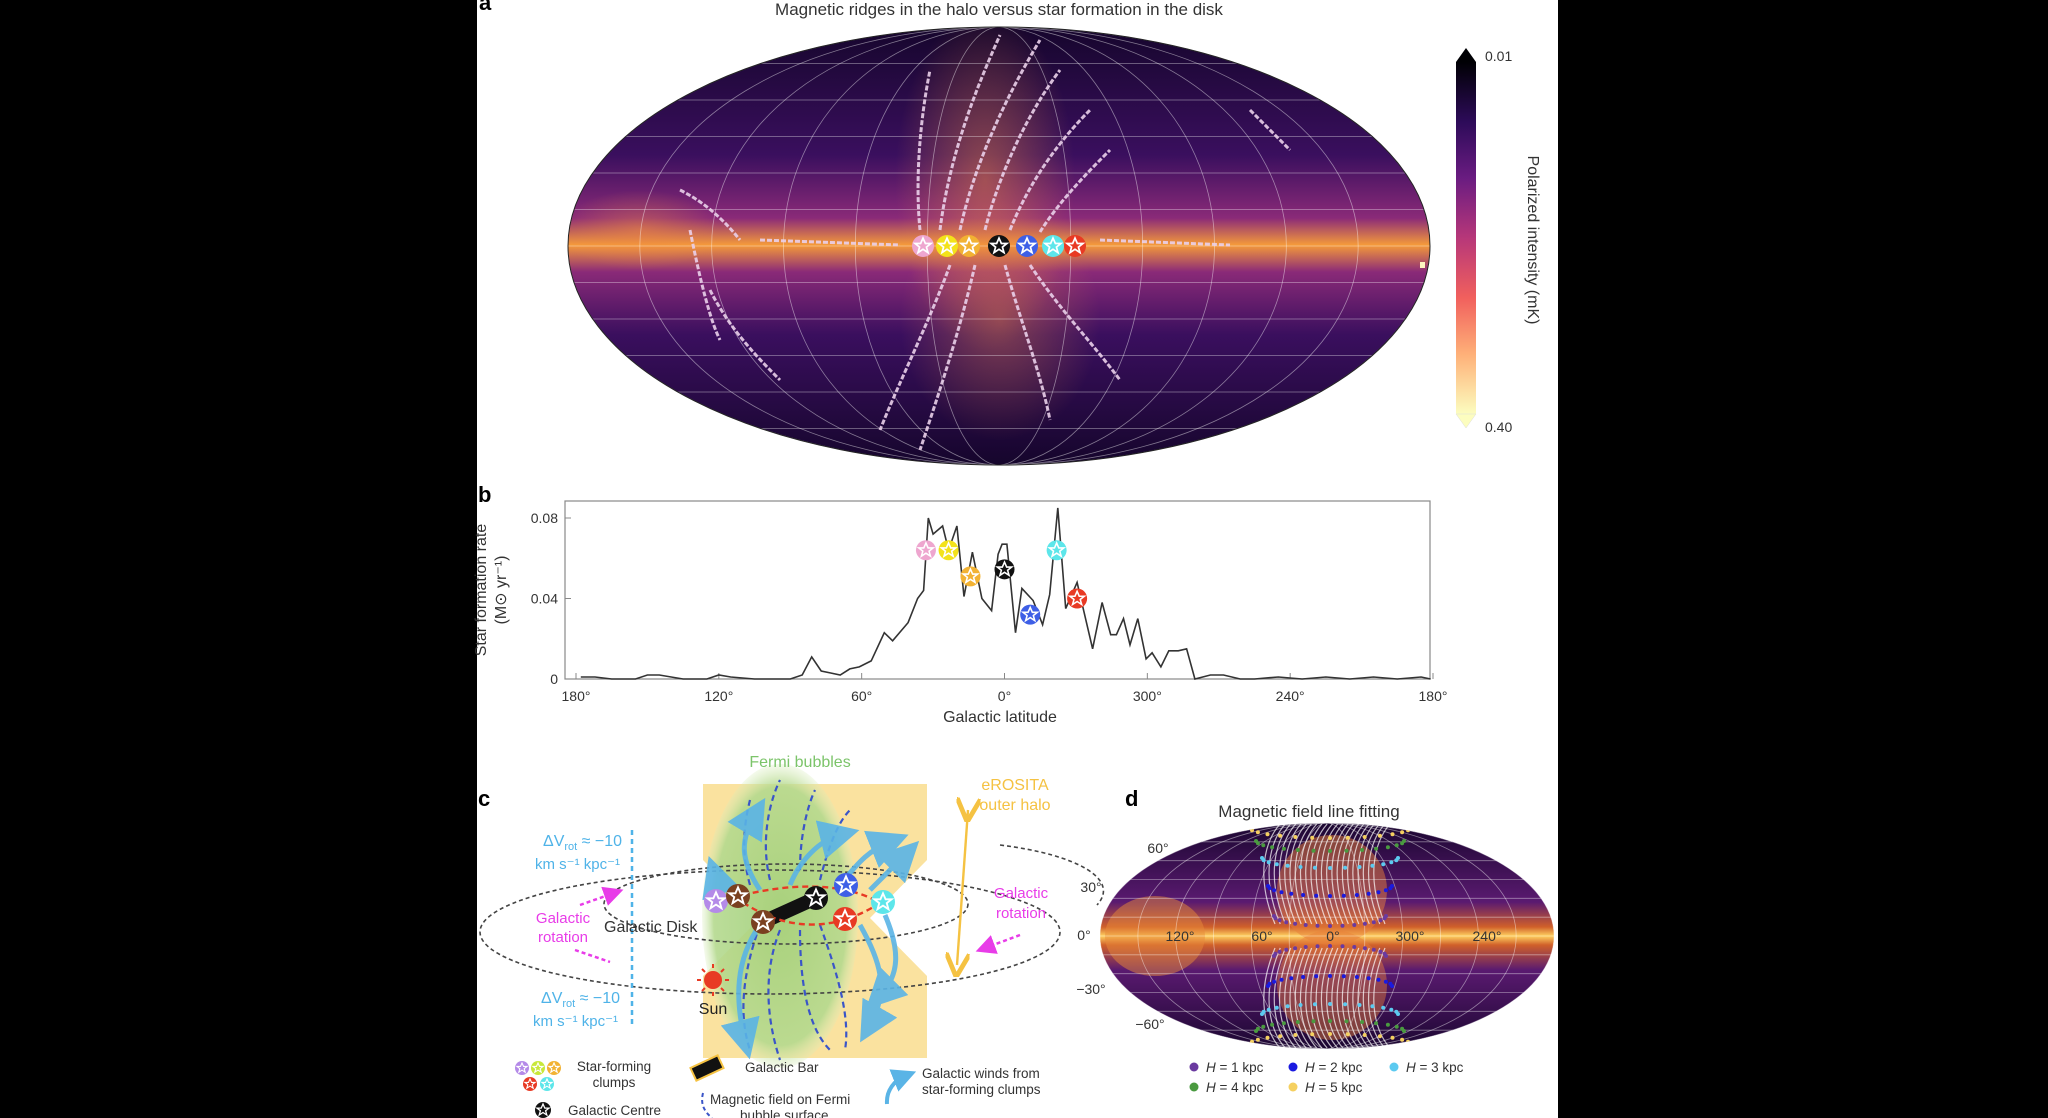 The height and width of the screenshot is (1118, 2048). I want to click on y-axis-unit: (M⊙ yr⁻¹), so click(501, 590).